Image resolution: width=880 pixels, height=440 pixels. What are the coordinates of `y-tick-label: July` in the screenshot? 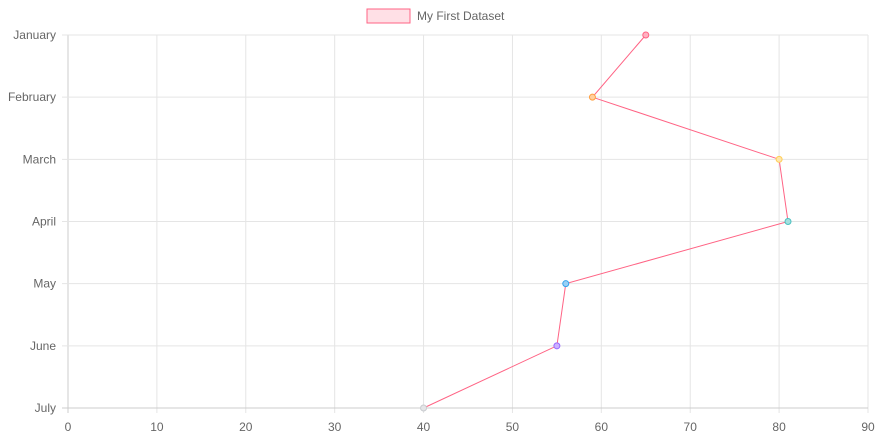 It's located at (45, 408).